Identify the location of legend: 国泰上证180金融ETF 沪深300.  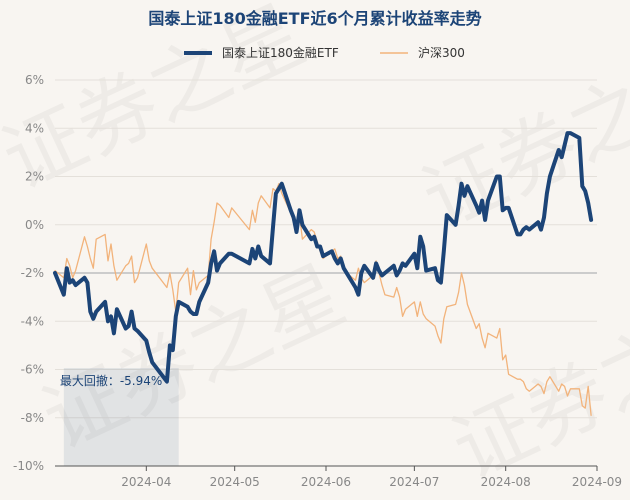
(324, 52).